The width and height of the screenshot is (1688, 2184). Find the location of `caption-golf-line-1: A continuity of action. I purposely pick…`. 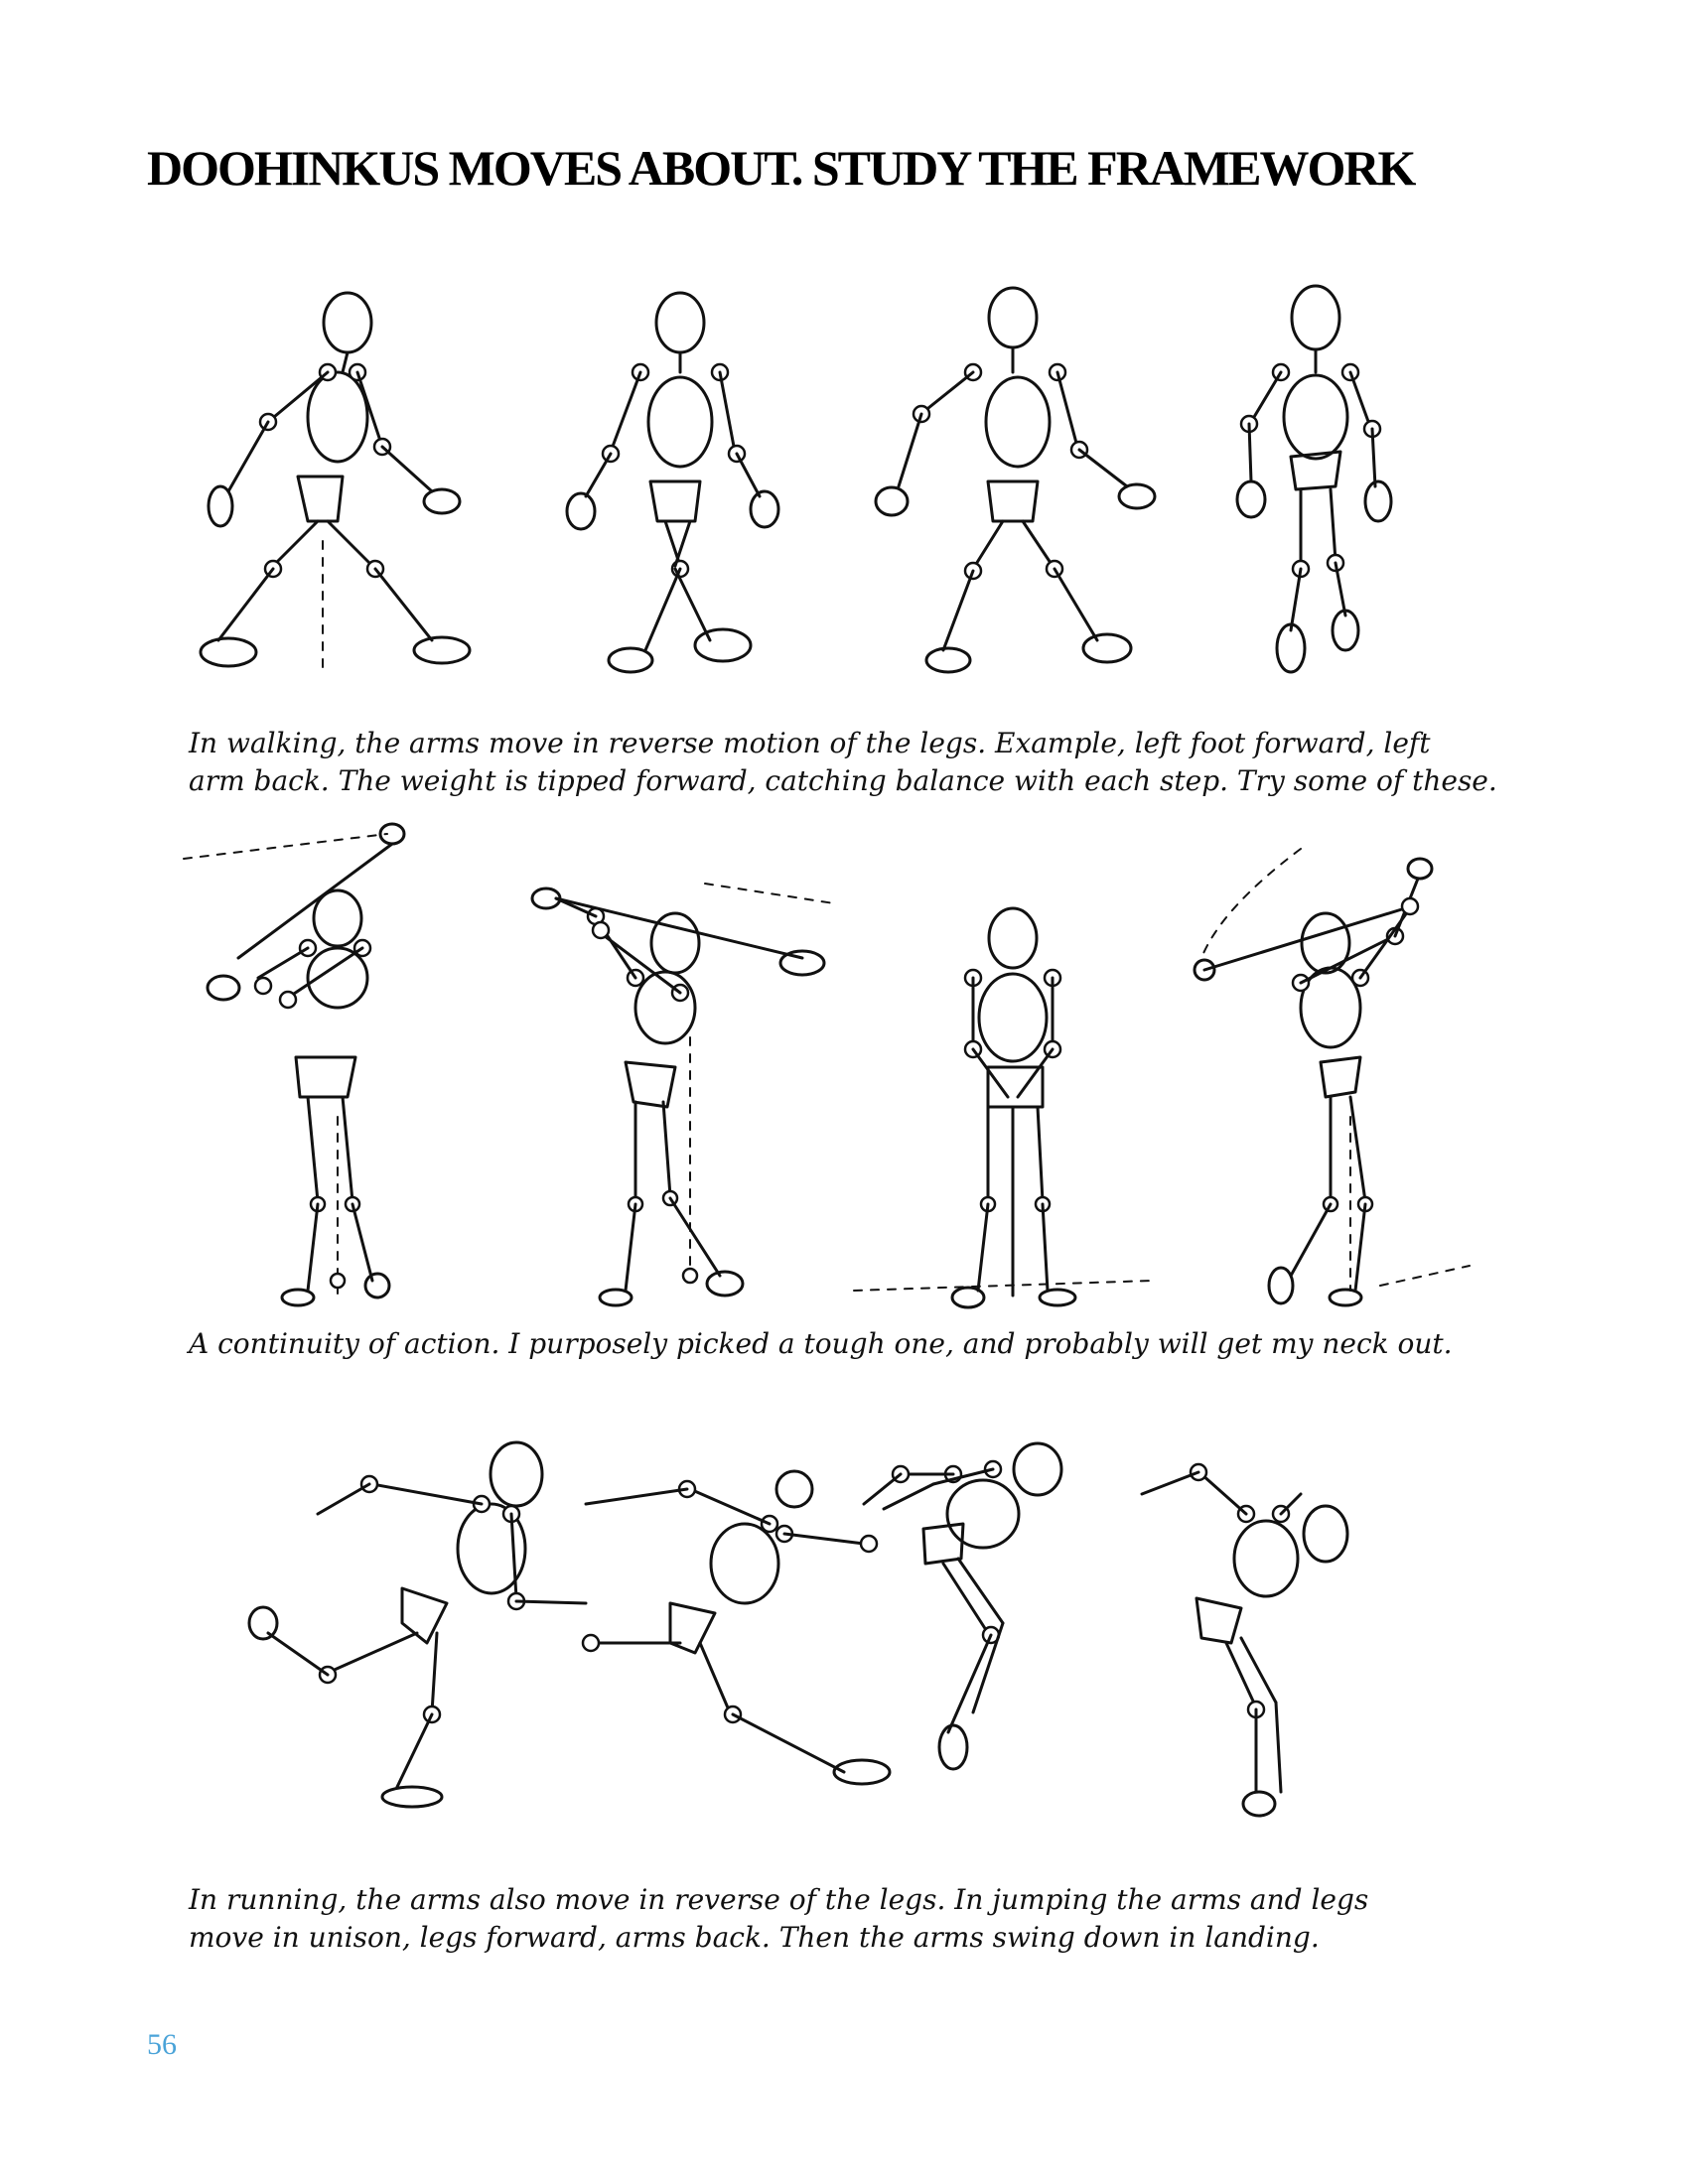

caption-golf-line-1: A continuity of action. I purposely pick… is located at coordinates (821, 1343).